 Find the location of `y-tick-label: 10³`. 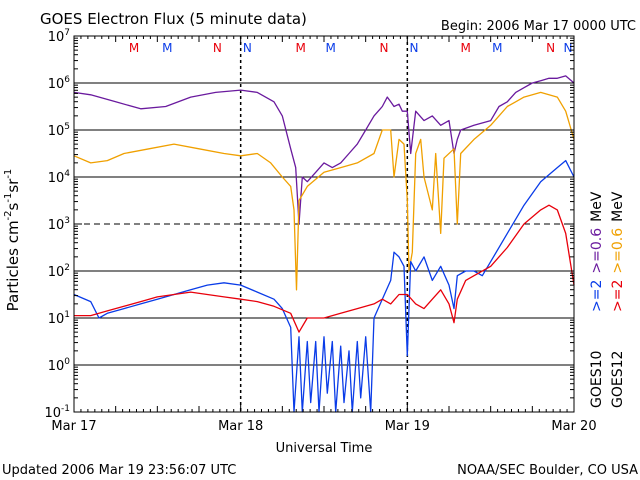

y-tick-label: 10³ is located at coordinates (59, 224).